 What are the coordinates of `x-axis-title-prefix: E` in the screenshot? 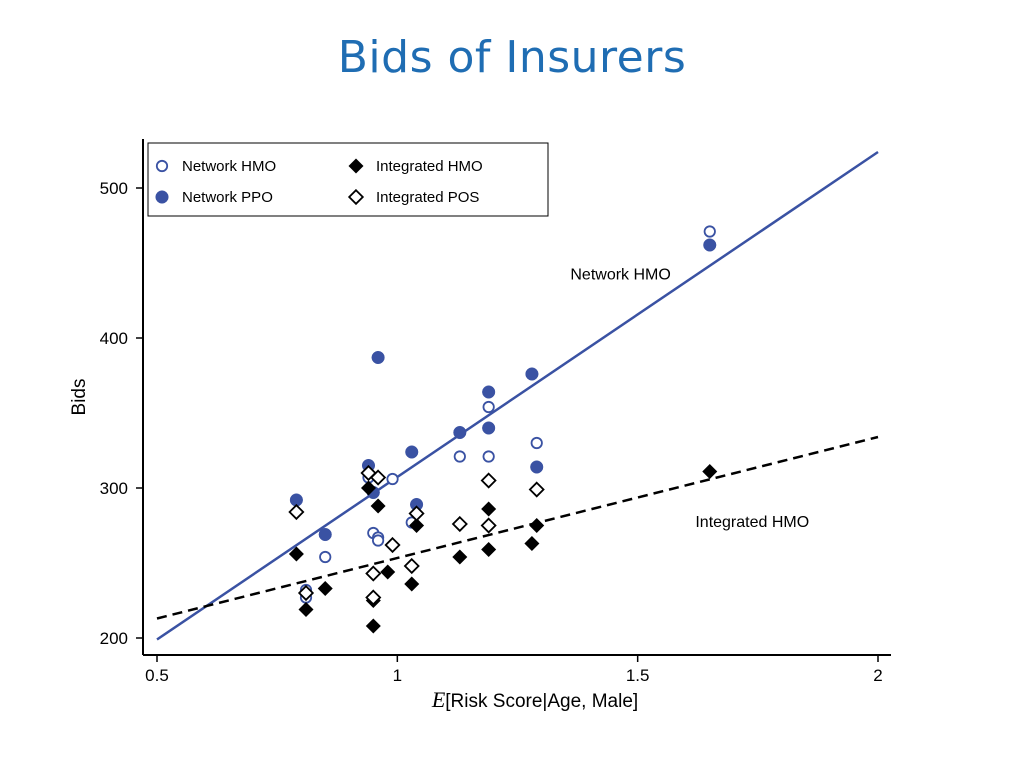 It's located at (438, 699).